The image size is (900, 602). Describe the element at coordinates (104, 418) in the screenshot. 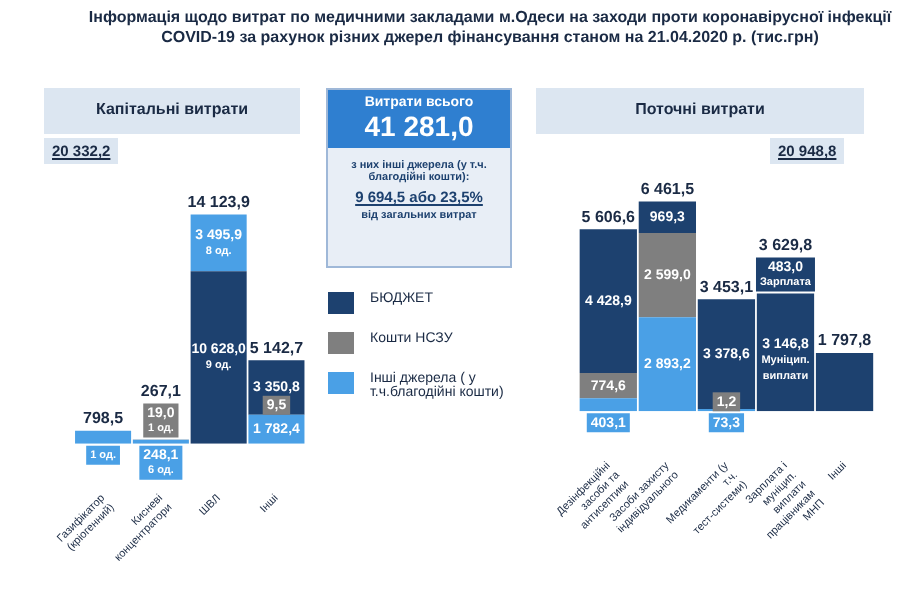

I see `total-label: 798,5` at that location.